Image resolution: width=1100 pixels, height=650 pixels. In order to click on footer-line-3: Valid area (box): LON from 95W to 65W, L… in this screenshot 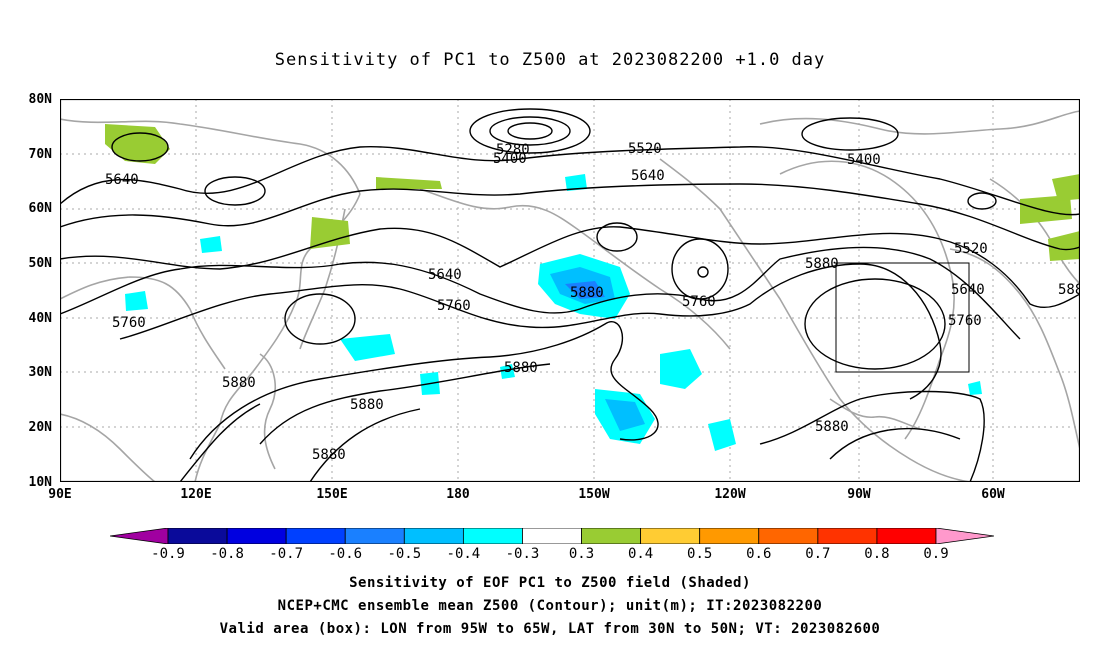, I will do `click(550, 629)`.